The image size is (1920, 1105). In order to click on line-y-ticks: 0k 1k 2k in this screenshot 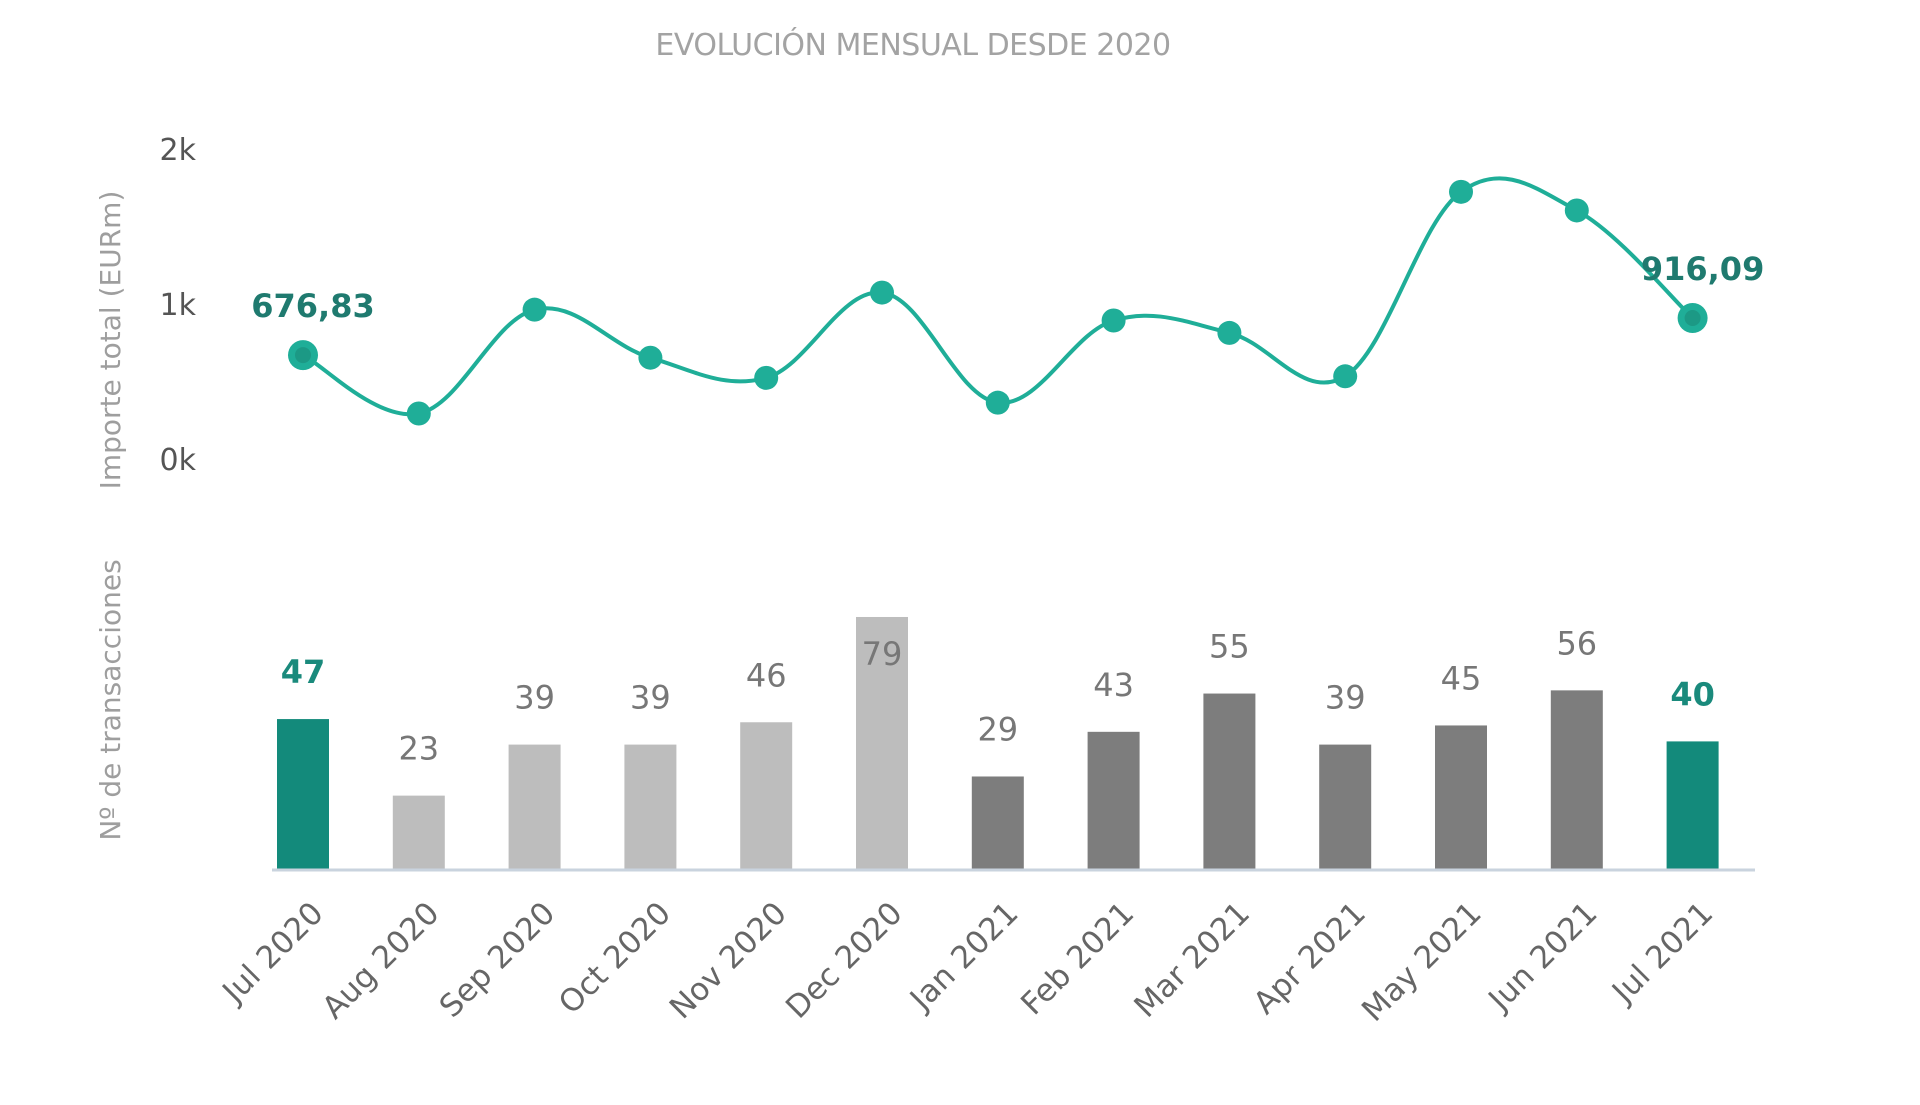, I will do `click(178, 305)`.